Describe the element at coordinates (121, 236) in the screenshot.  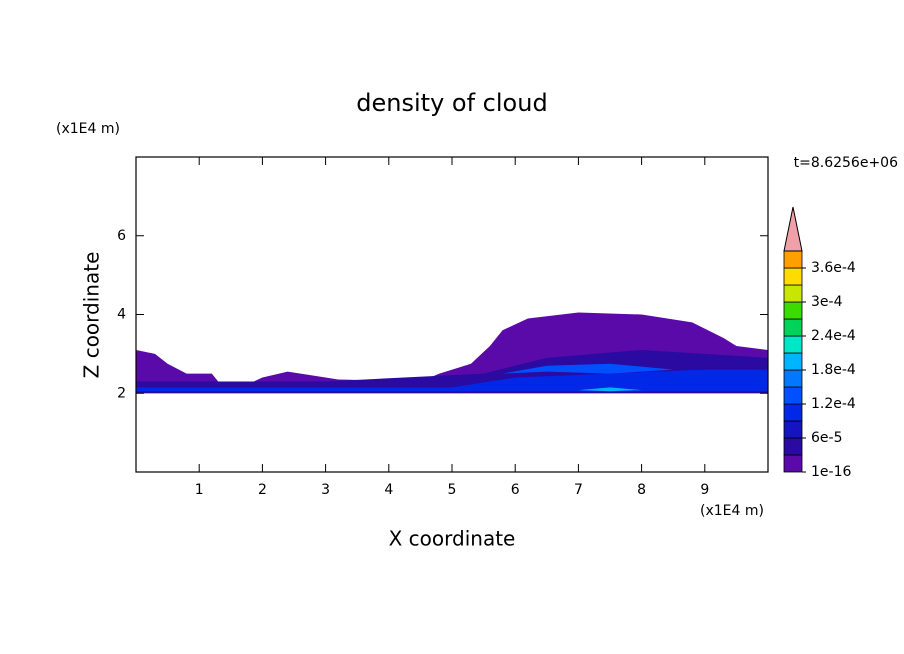
I see `y-tick-label: 6` at that location.